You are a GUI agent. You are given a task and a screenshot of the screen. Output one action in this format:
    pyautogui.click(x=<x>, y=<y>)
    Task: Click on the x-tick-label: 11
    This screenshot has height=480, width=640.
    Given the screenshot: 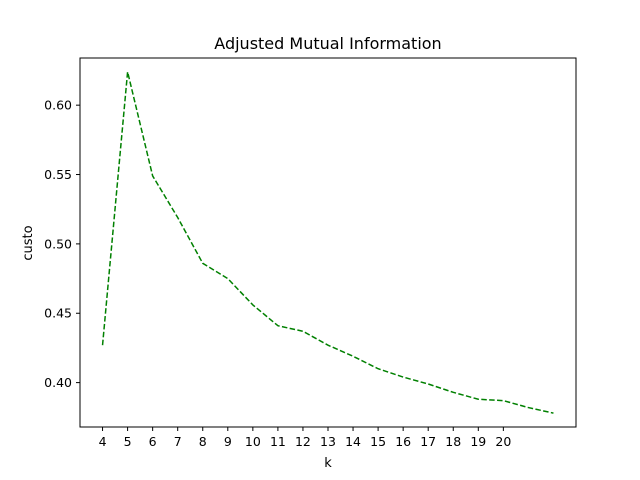 What is the action you would take?
    pyautogui.click(x=278, y=441)
    